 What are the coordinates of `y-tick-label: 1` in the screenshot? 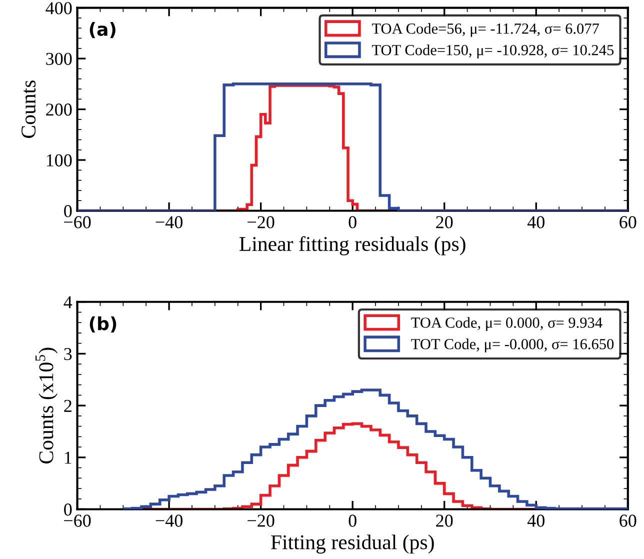 It's located at (68, 458).